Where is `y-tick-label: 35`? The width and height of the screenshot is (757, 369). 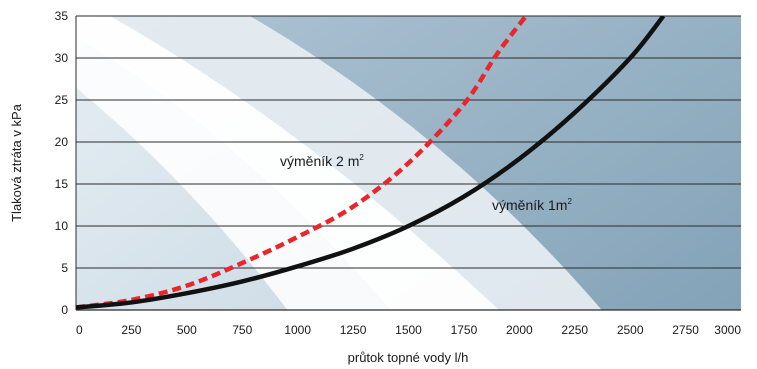 y-tick-label: 35 is located at coordinates (62, 16).